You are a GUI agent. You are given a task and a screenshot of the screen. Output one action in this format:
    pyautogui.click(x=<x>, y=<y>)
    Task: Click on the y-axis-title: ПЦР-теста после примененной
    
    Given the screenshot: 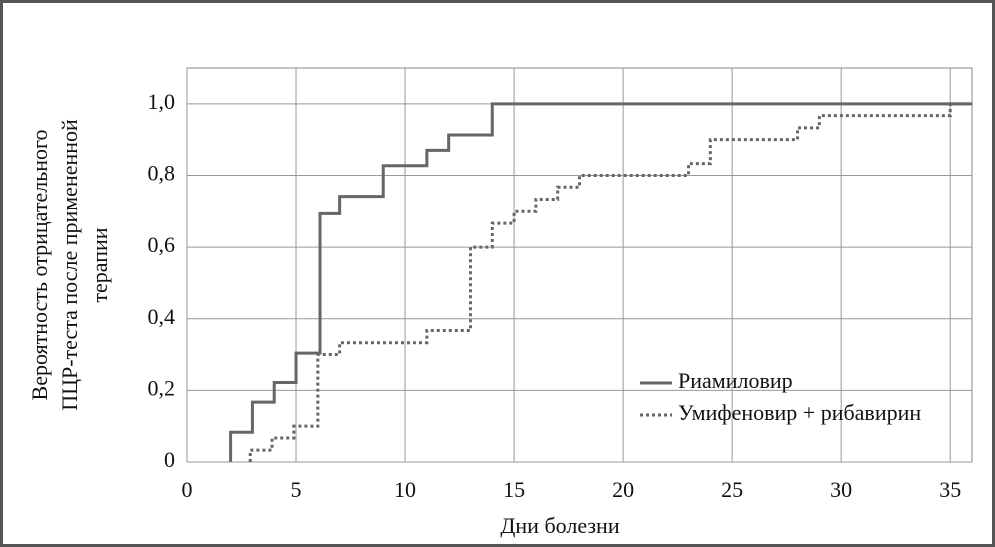 What is the action you would take?
    pyautogui.click(x=69, y=265)
    